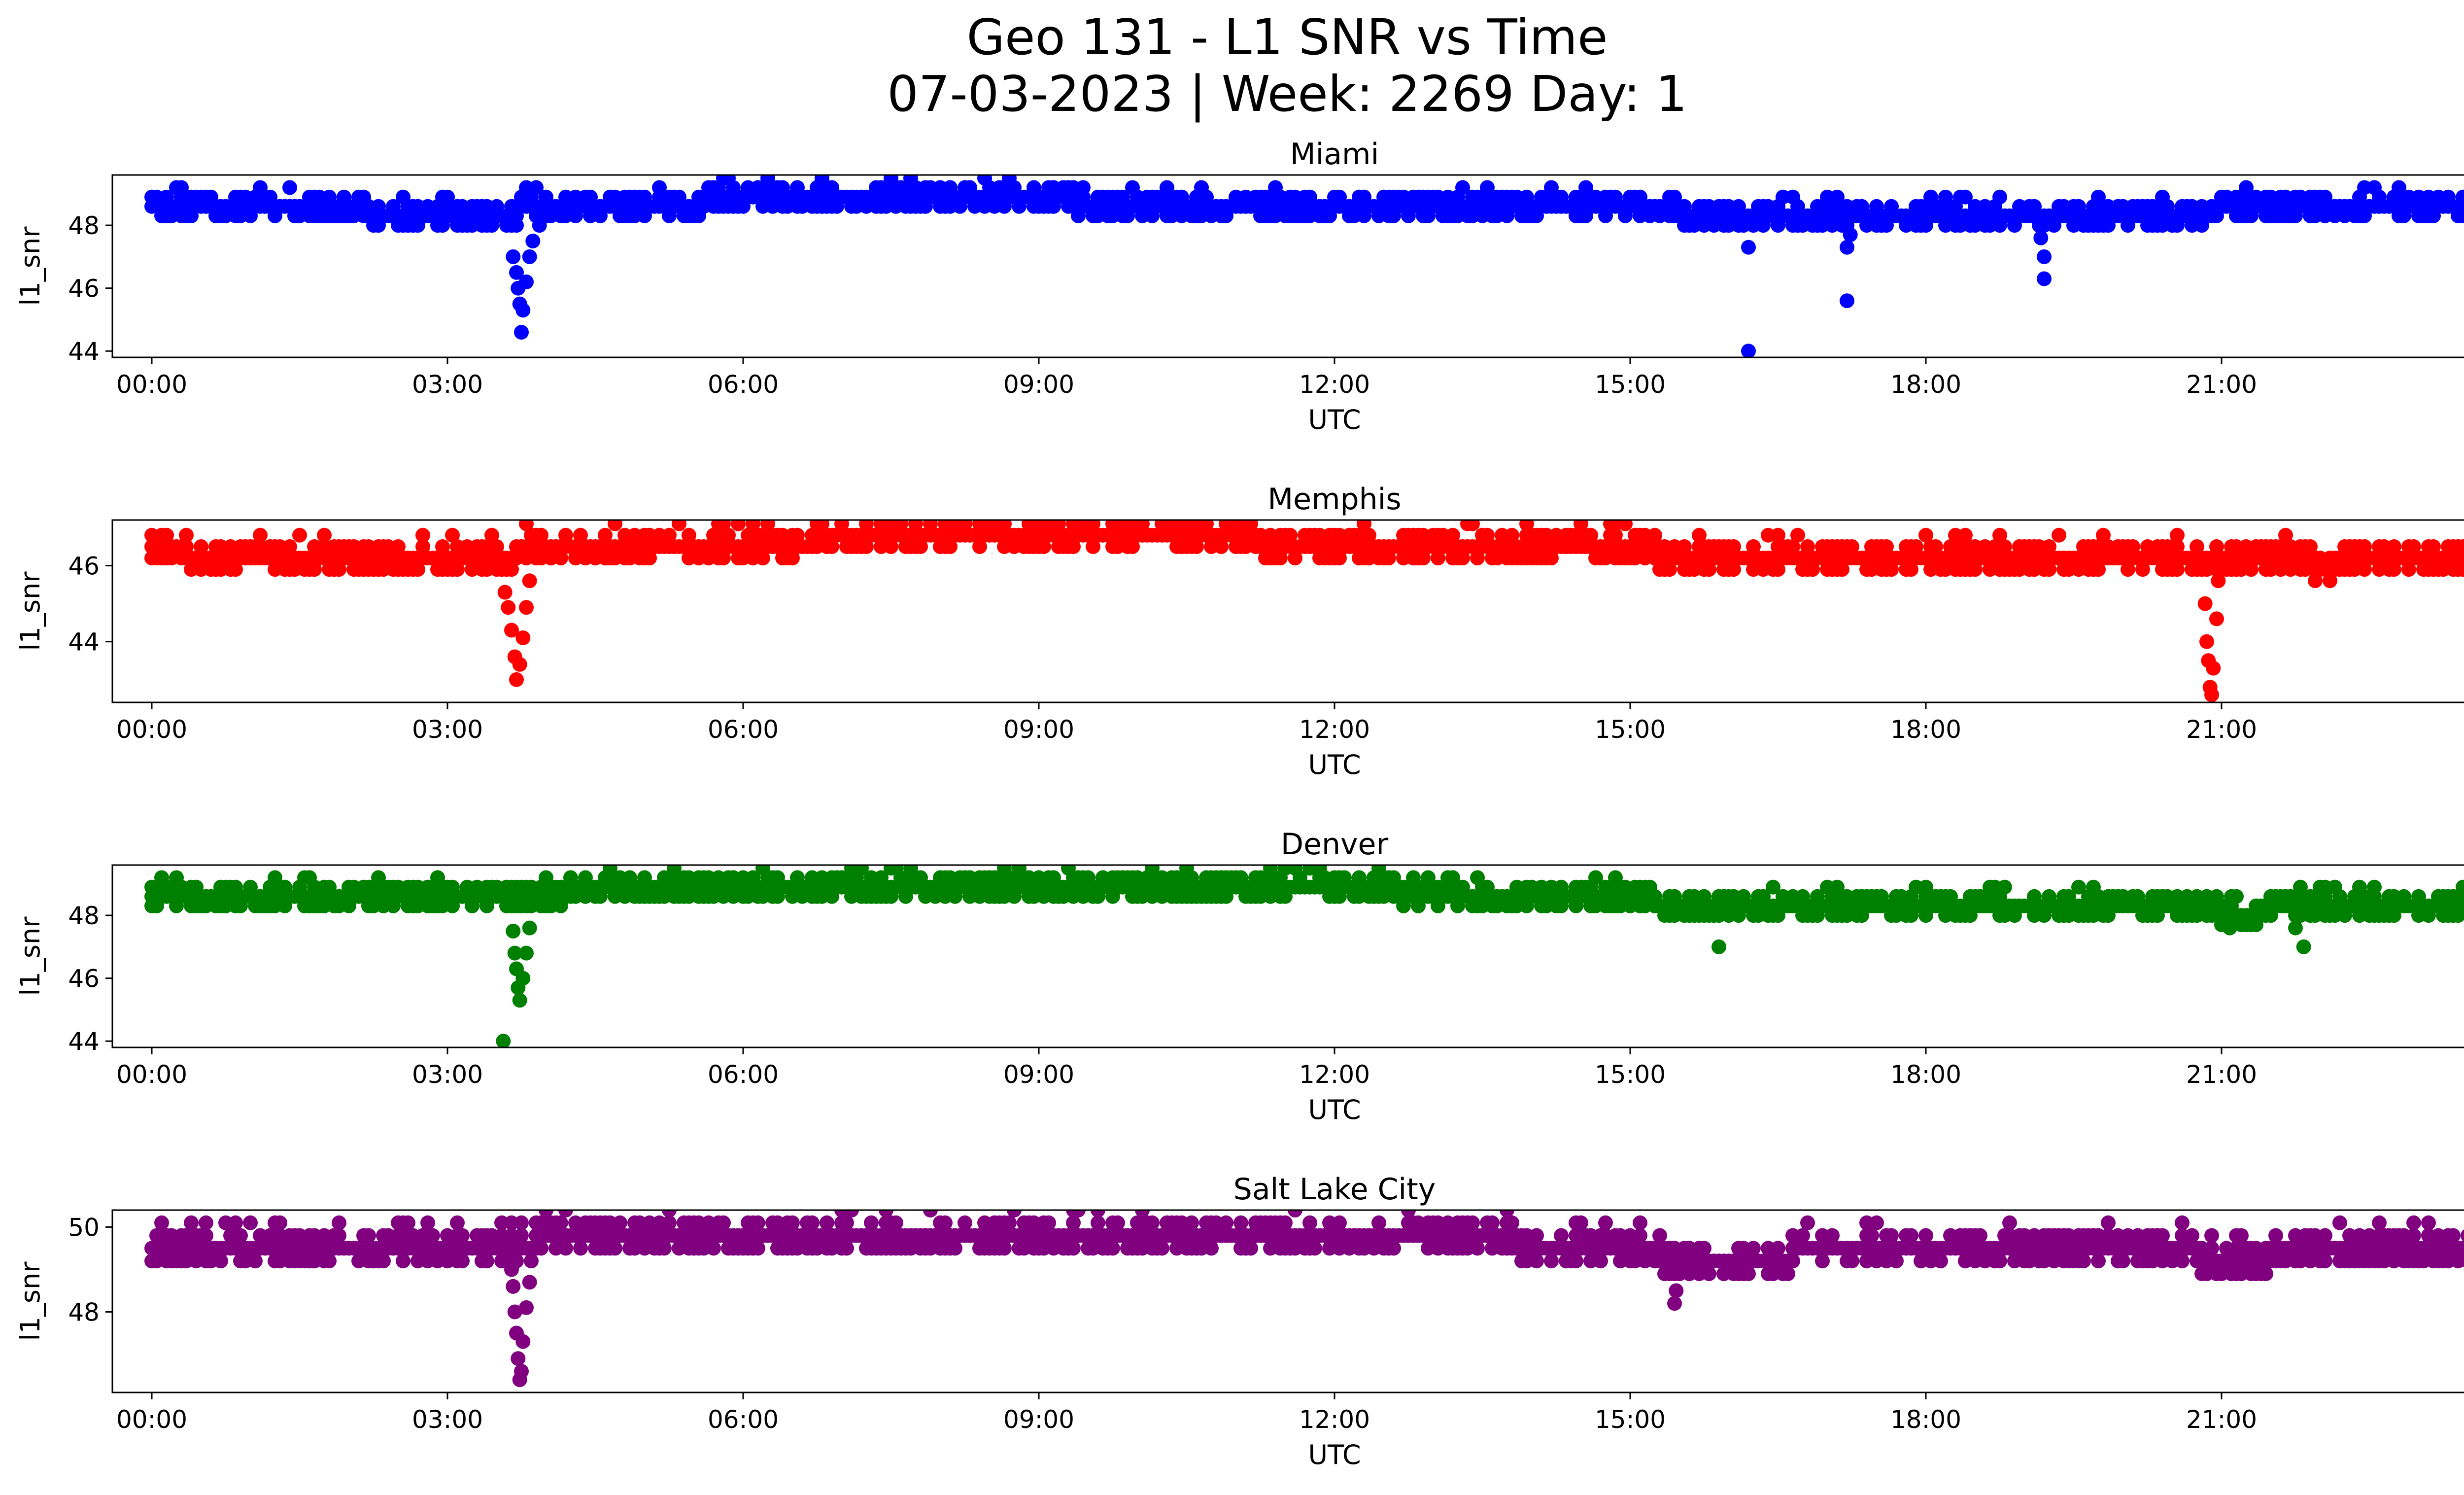 The height and width of the screenshot is (1495, 2464). What do you see at coordinates (84, 1312) in the screenshot?
I see `y-tick-label: 48` at bounding box center [84, 1312].